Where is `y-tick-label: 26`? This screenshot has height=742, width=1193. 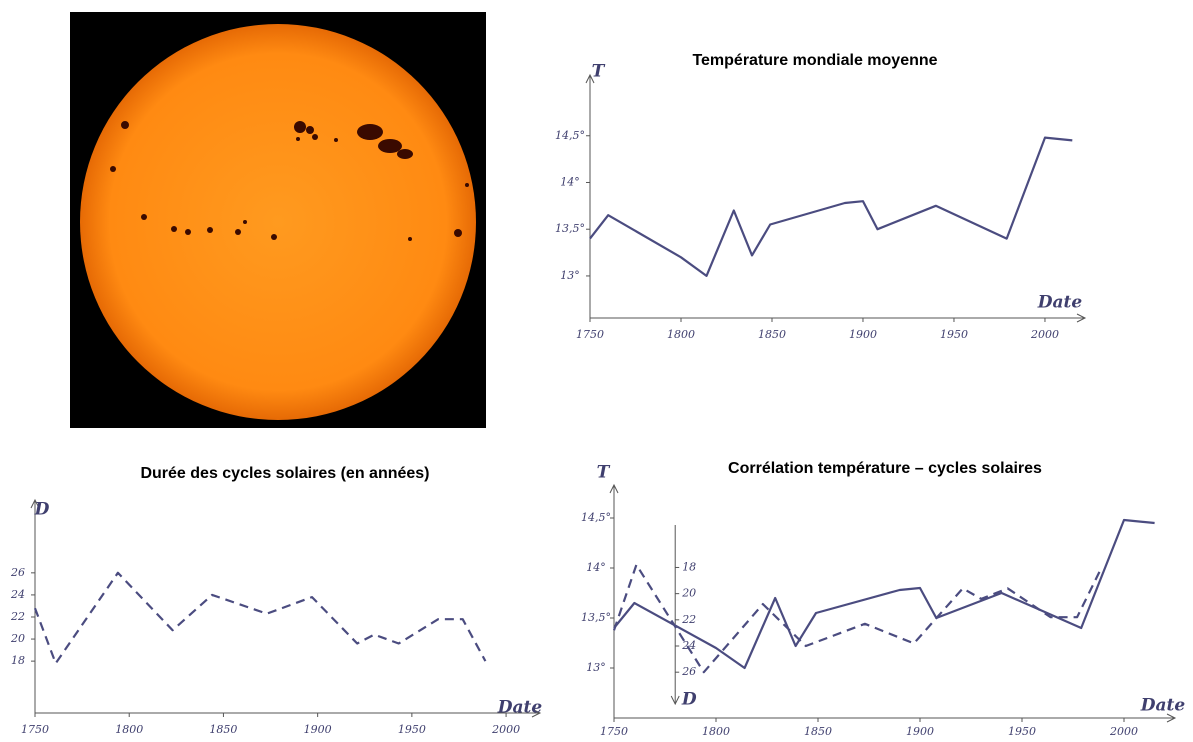 y-tick-label: 26 is located at coordinates (17, 572).